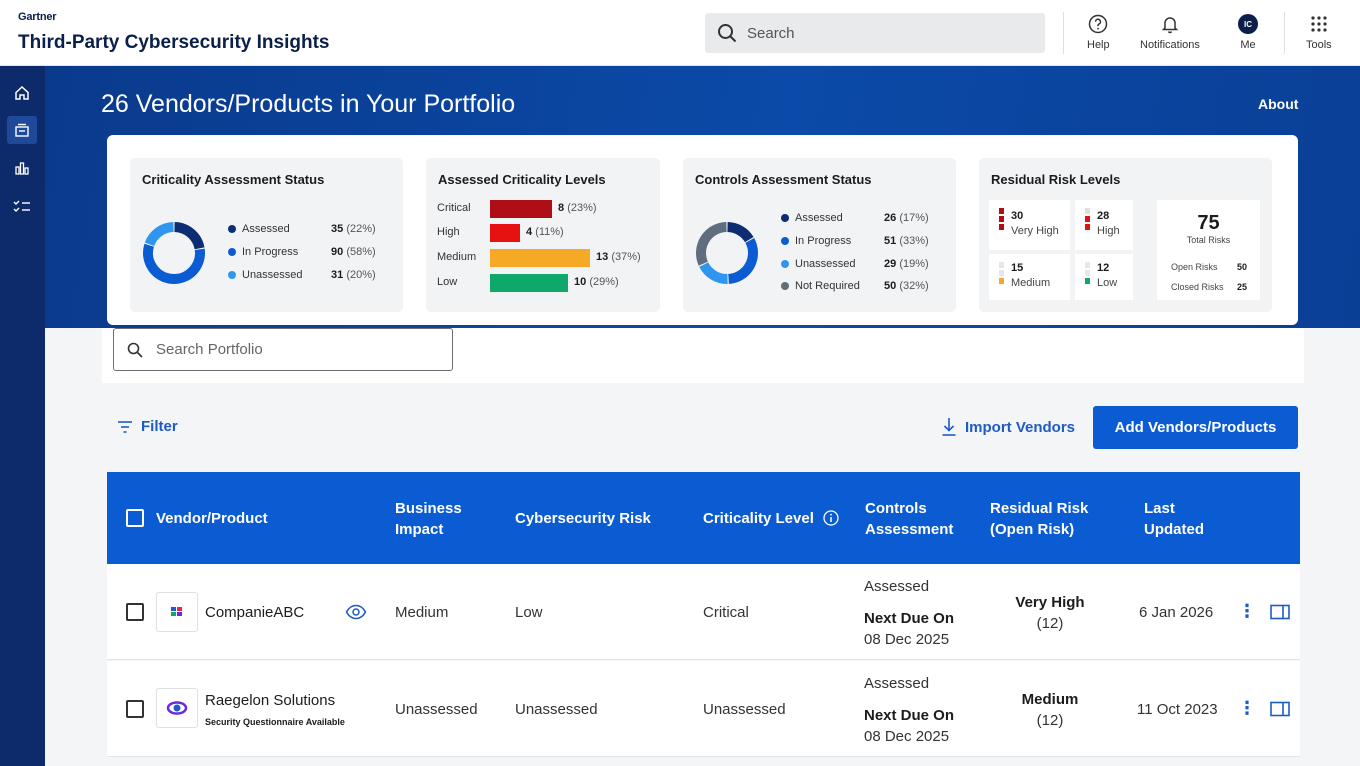 This screenshot has width=1360, height=766. Describe the element at coordinates (1209, 267) in the screenshot. I see `open-risks: Open Risks 50` at that location.